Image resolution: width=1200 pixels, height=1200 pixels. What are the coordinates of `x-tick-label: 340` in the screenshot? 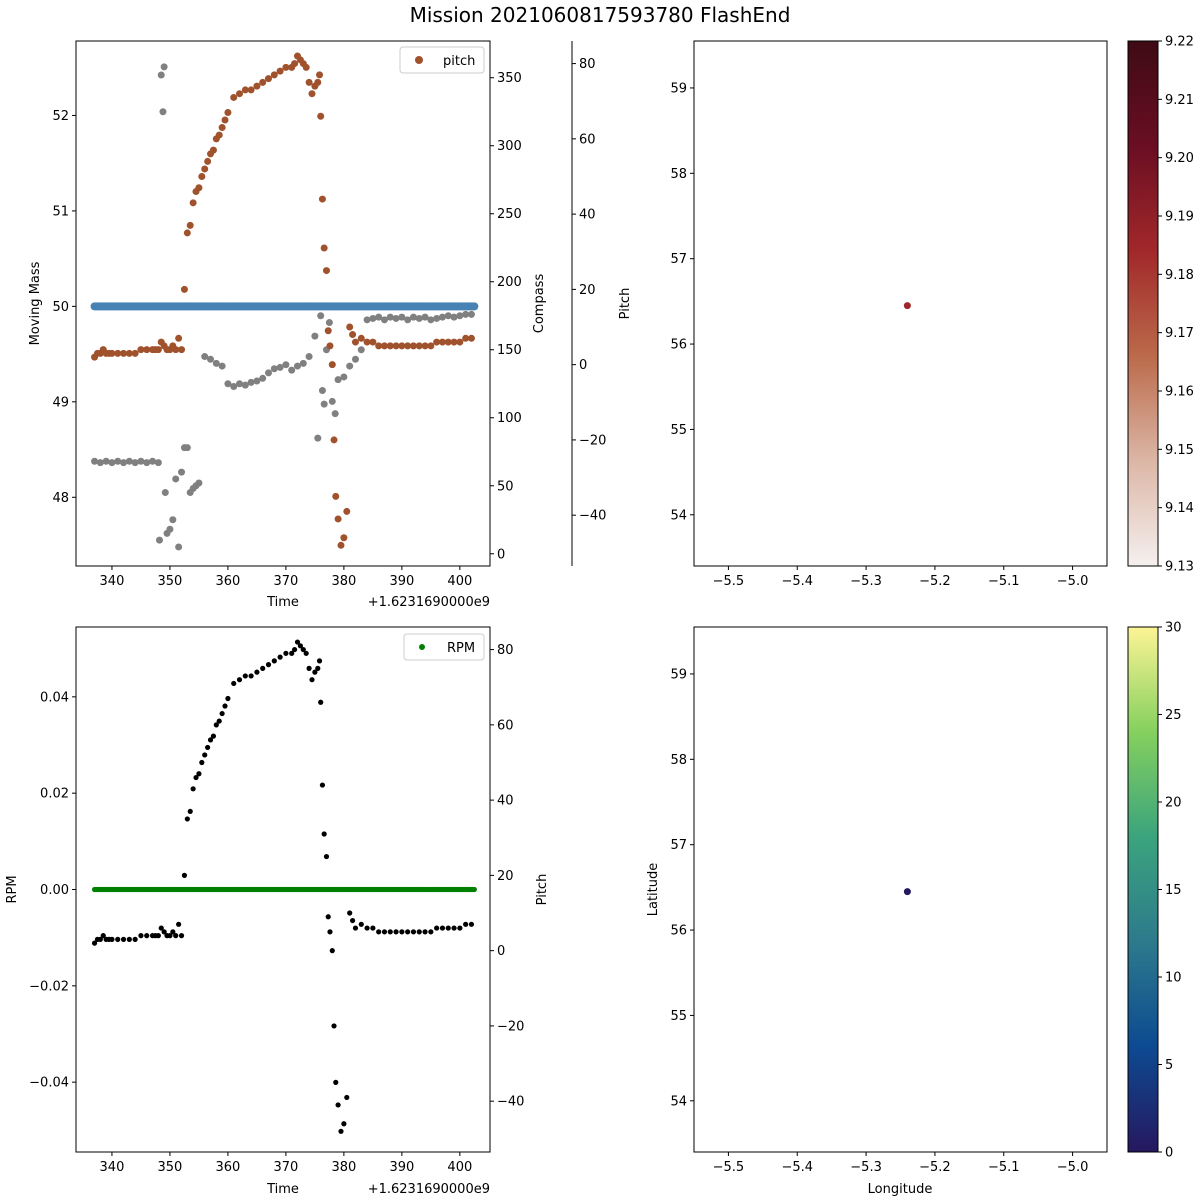 It's located at (112, 581).